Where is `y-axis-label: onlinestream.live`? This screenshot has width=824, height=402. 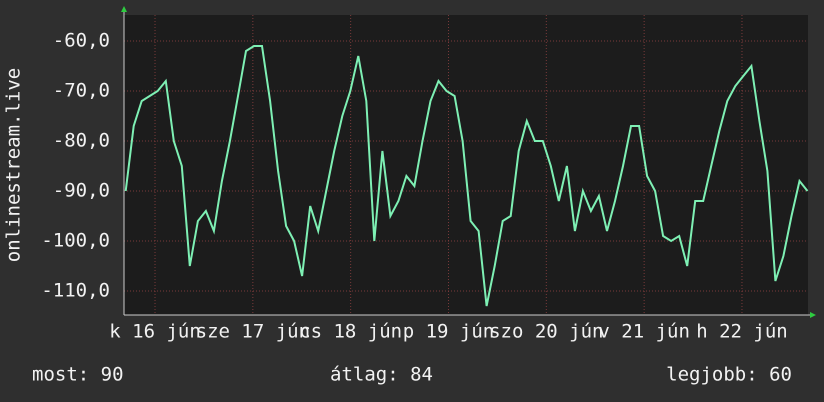
y-axis-label: onlinestream.live is located at coordinates (14, 165).